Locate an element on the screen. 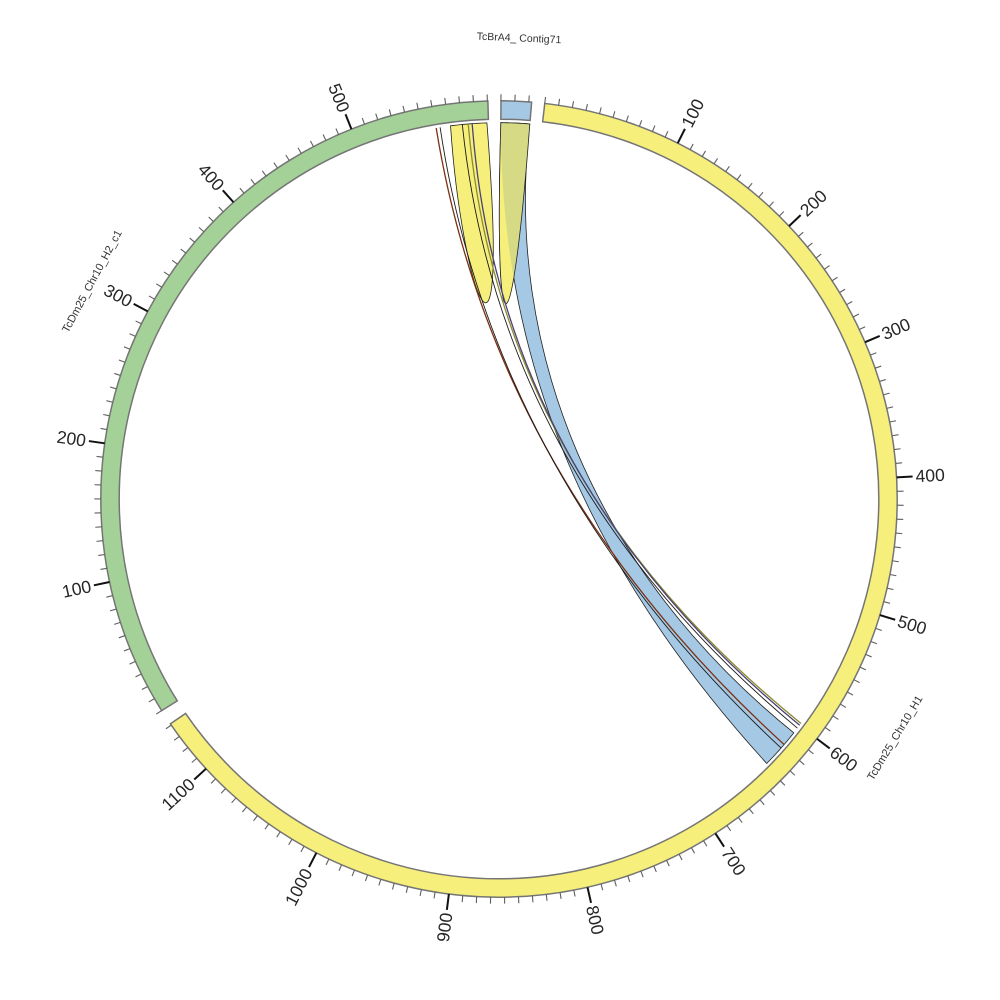  svg-text: 200 is located at coordinates (72, 439).